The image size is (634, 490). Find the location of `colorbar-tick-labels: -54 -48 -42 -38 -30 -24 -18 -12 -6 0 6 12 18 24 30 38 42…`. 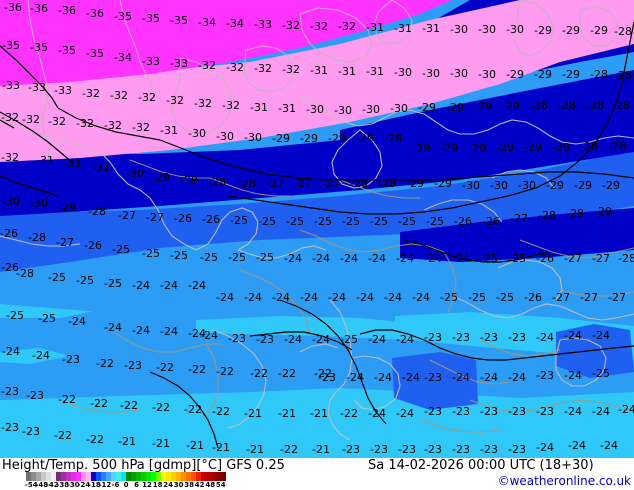

colorbar-tick-labels: -54 -48 -42 -38 -30 -24 -18 -12 -6 0 6 12 18 24 30 38 42… is located at coordinates (125, 485).